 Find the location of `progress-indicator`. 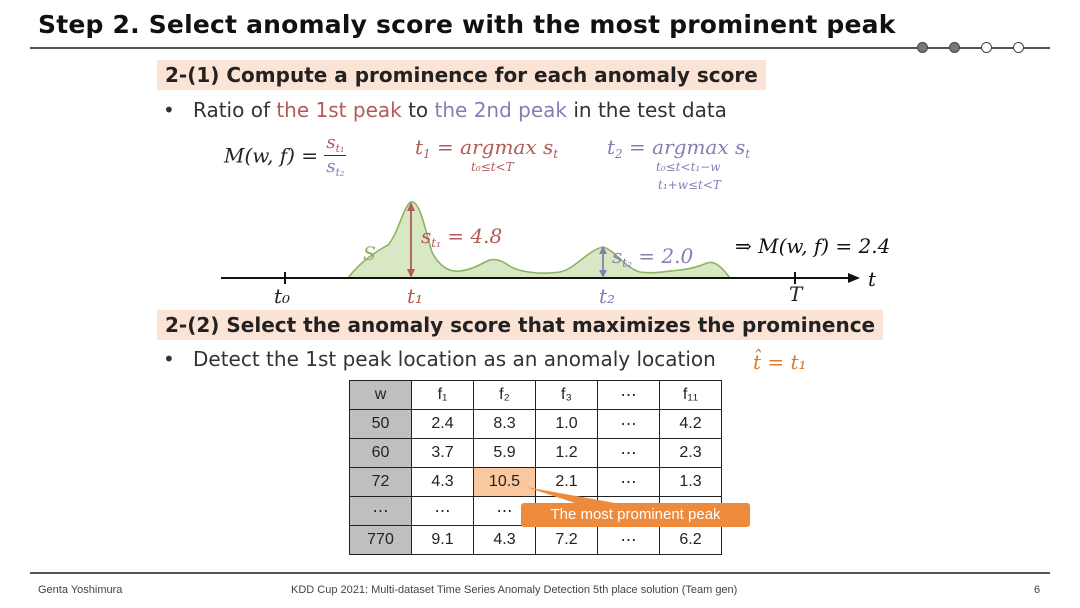

progress-indicator is located at coordinates (977, 48).